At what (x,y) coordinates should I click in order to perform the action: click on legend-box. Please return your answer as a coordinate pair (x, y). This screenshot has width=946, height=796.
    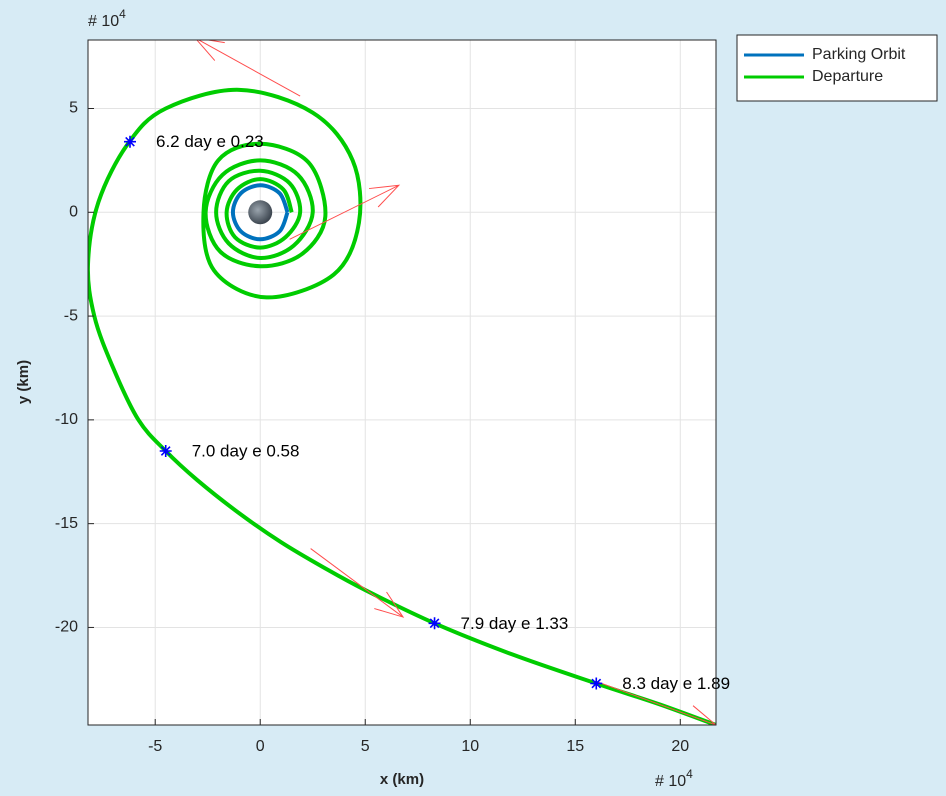
    Looking at the image, I should click on (837, 68).